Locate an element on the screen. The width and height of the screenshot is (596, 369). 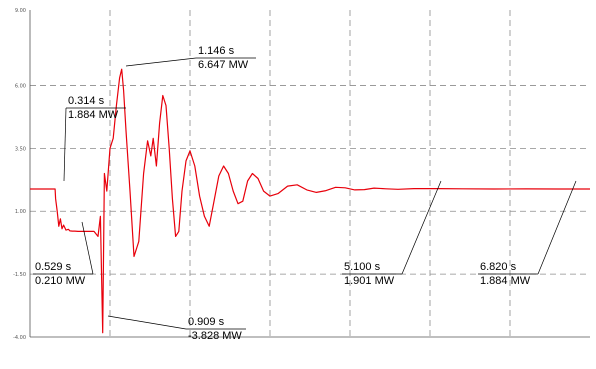
y-tick-labels: -4.00 -1.50 1.00 3.50 6.00 9.00 is located at coordinates (19, 174).